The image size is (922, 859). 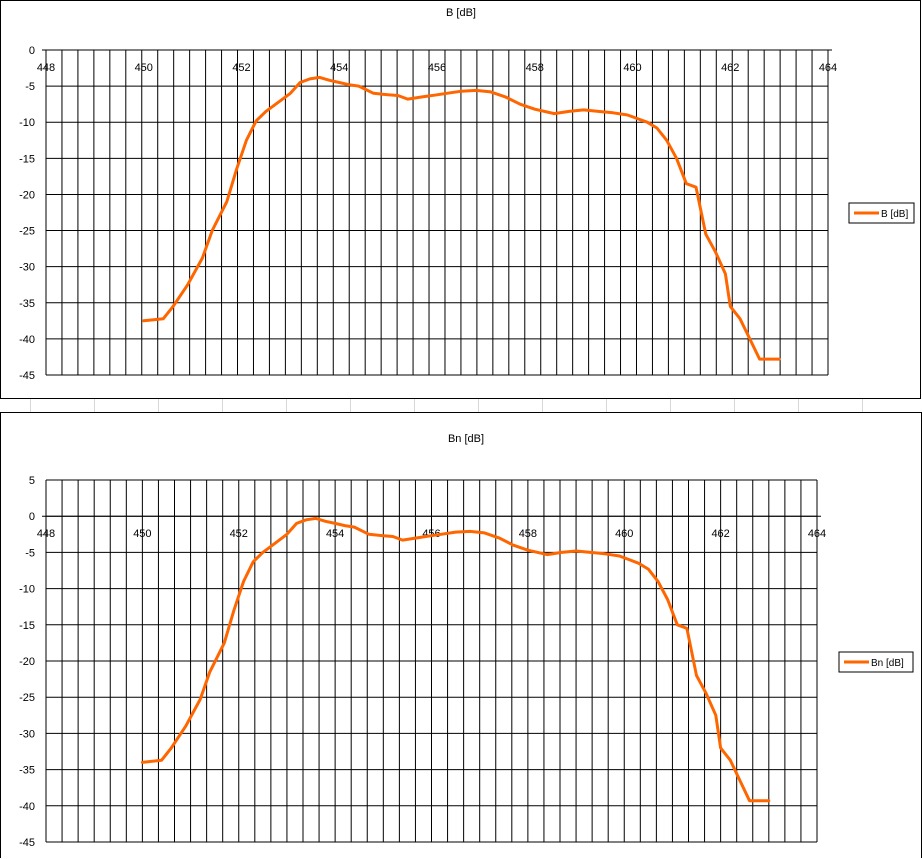 I want to click on chart-bn-y-tick-label: -40, so click(x=27, y=807).